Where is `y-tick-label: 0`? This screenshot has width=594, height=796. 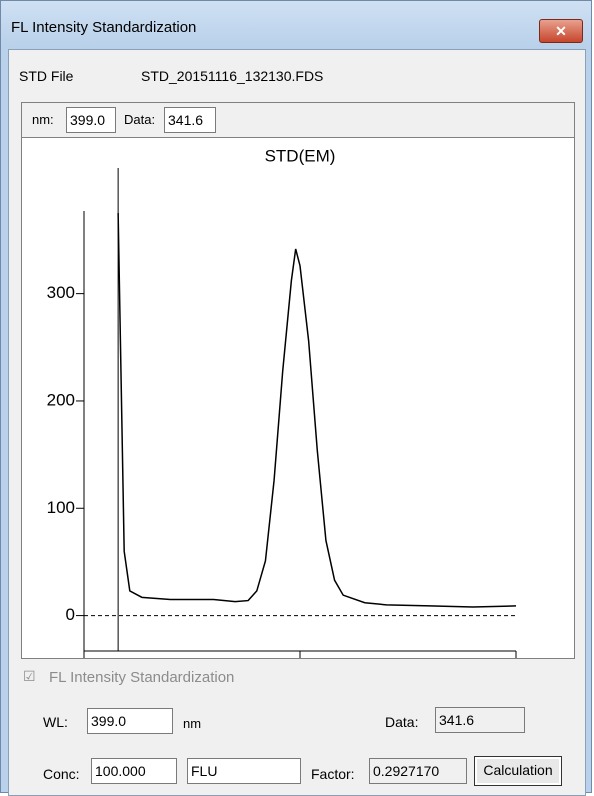
y-tick-label: 0 is located at coordinates (70, 614).